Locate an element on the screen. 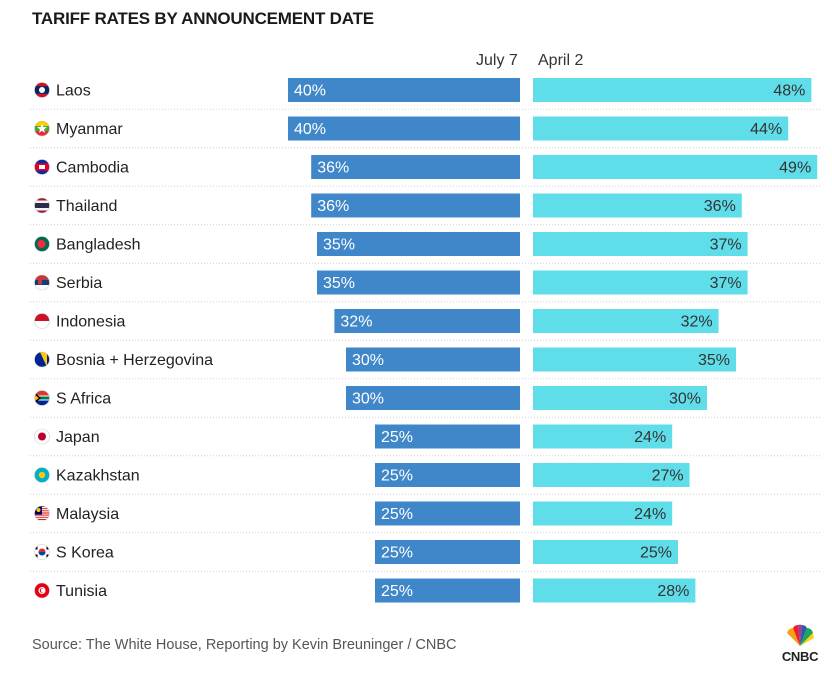 The image size is (832, 680). tunisia-flag-icon is located at coordinates (42, 590).